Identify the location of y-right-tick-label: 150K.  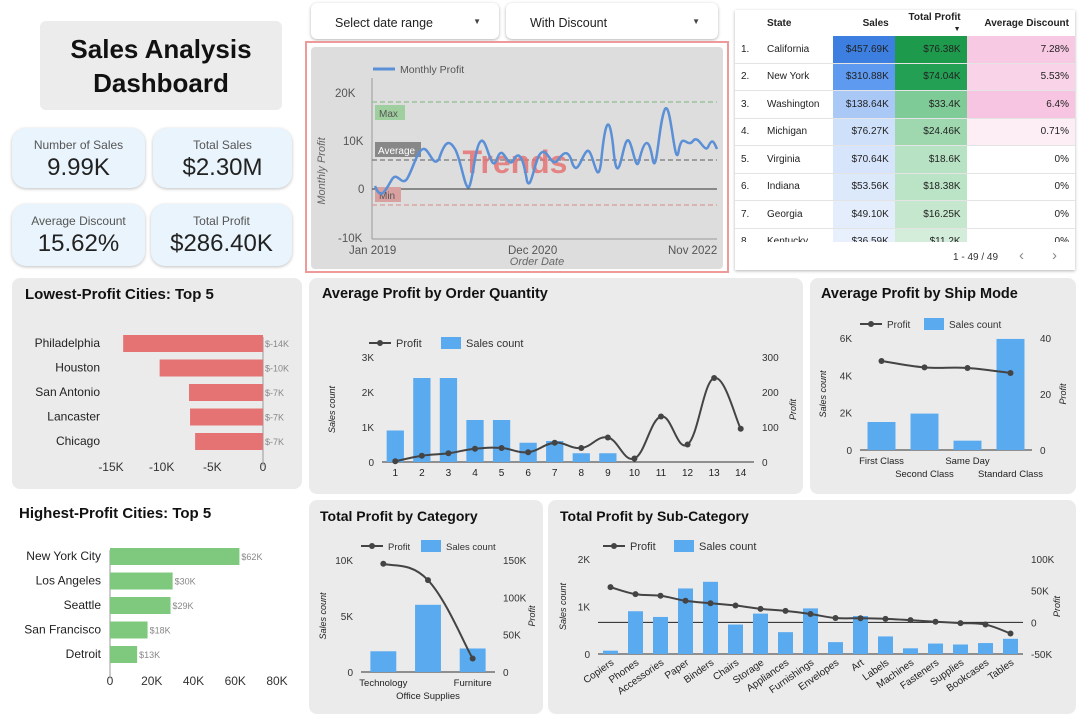
(515, 561).